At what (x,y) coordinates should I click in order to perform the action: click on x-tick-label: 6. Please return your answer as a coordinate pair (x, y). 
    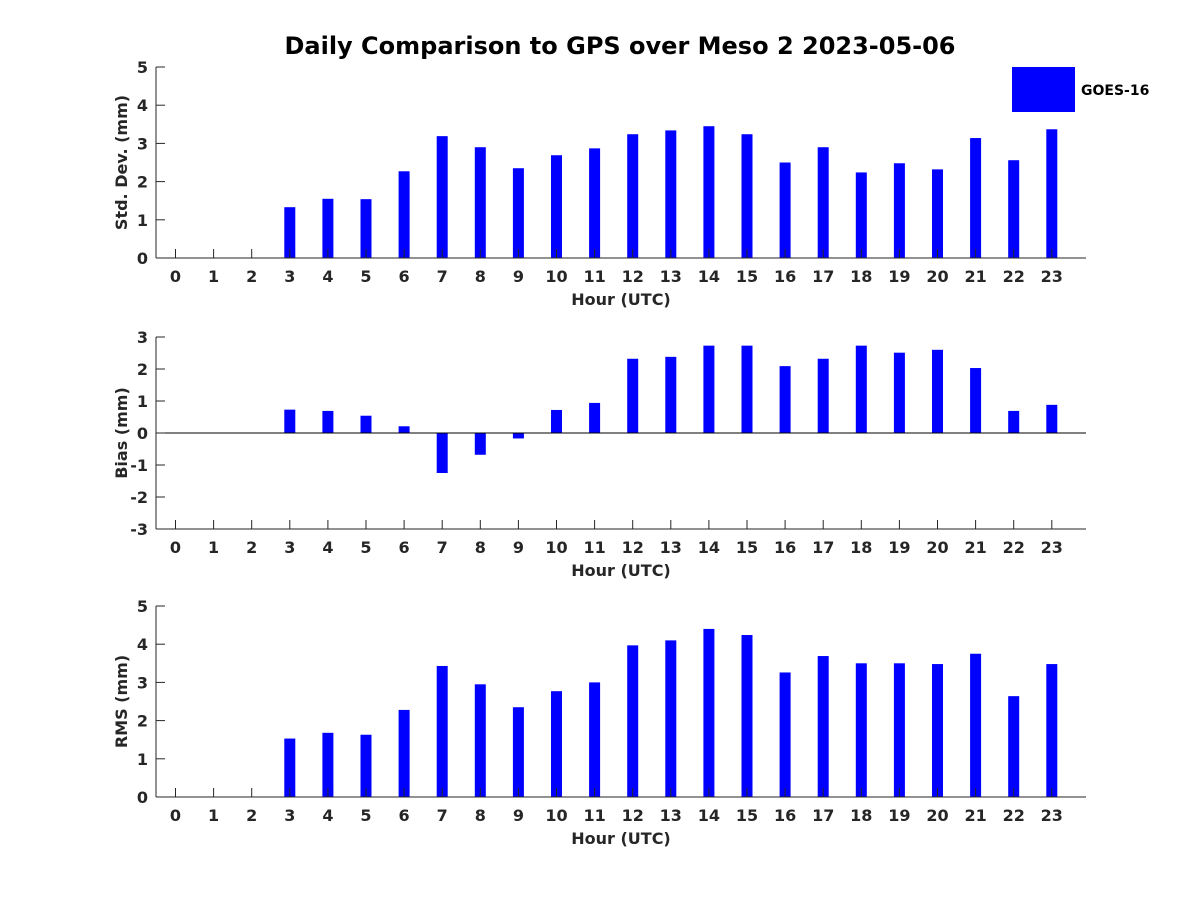
    Looking at the image, I should click on (404, 815).